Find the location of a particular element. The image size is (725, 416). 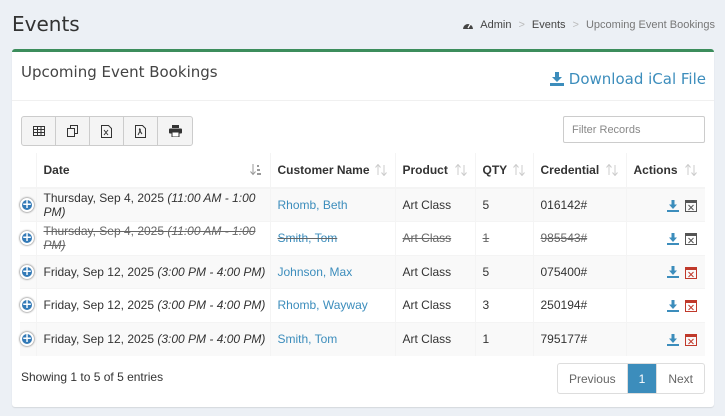

pagination-previous: Previous is located at coordinates (593, 378).